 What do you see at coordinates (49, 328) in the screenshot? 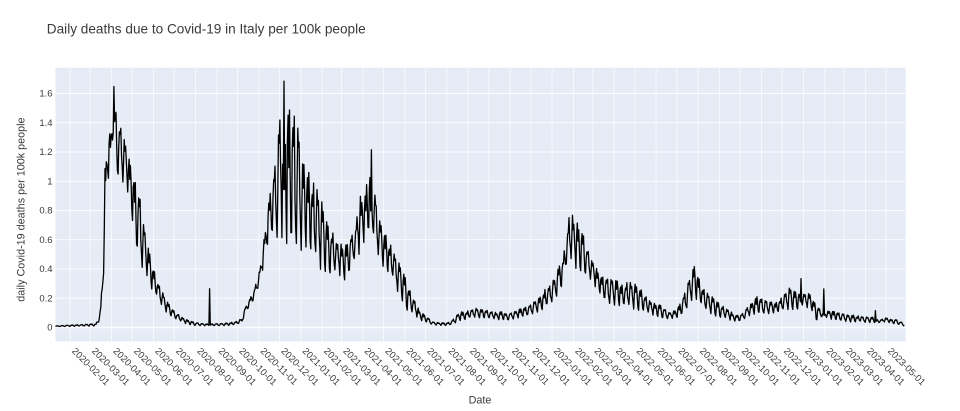
I see `svg-text: 0` at bounding box center [49, 328].